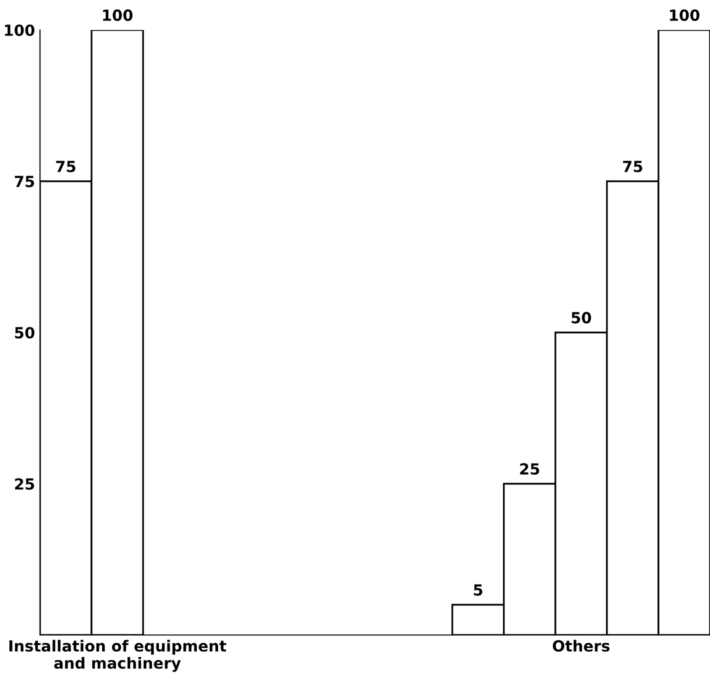 This screenshot has height=690, width=710. Describe the element at coordinates (582, 318) in the screenshot. I see `data-label: 50` at that location.